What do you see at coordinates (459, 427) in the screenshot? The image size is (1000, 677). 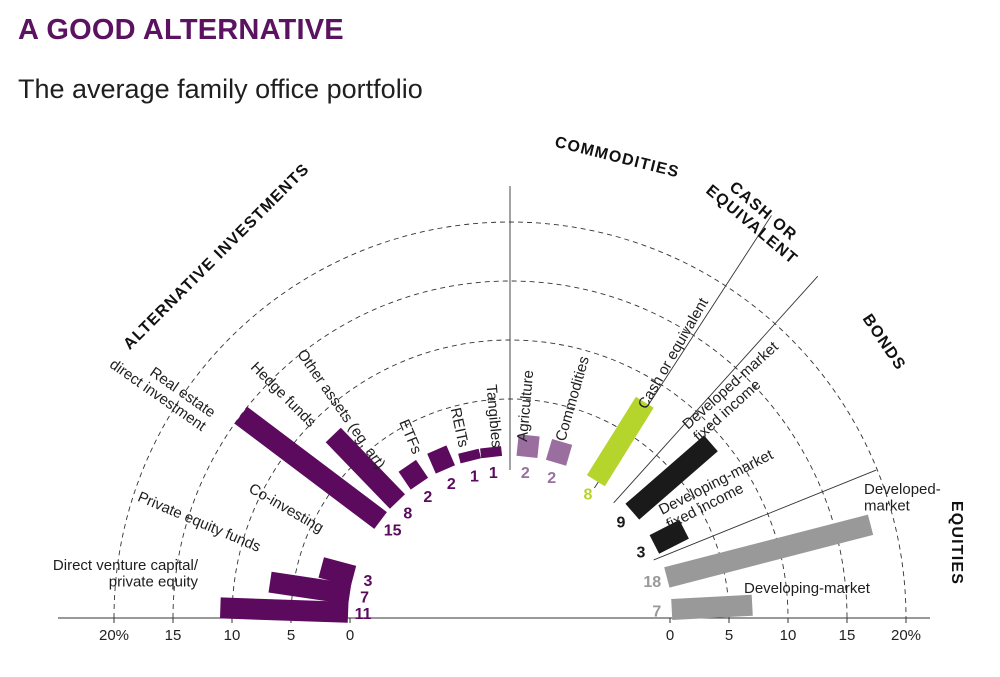 I see `label-reits: REITs` at bounding box center [459, 427].